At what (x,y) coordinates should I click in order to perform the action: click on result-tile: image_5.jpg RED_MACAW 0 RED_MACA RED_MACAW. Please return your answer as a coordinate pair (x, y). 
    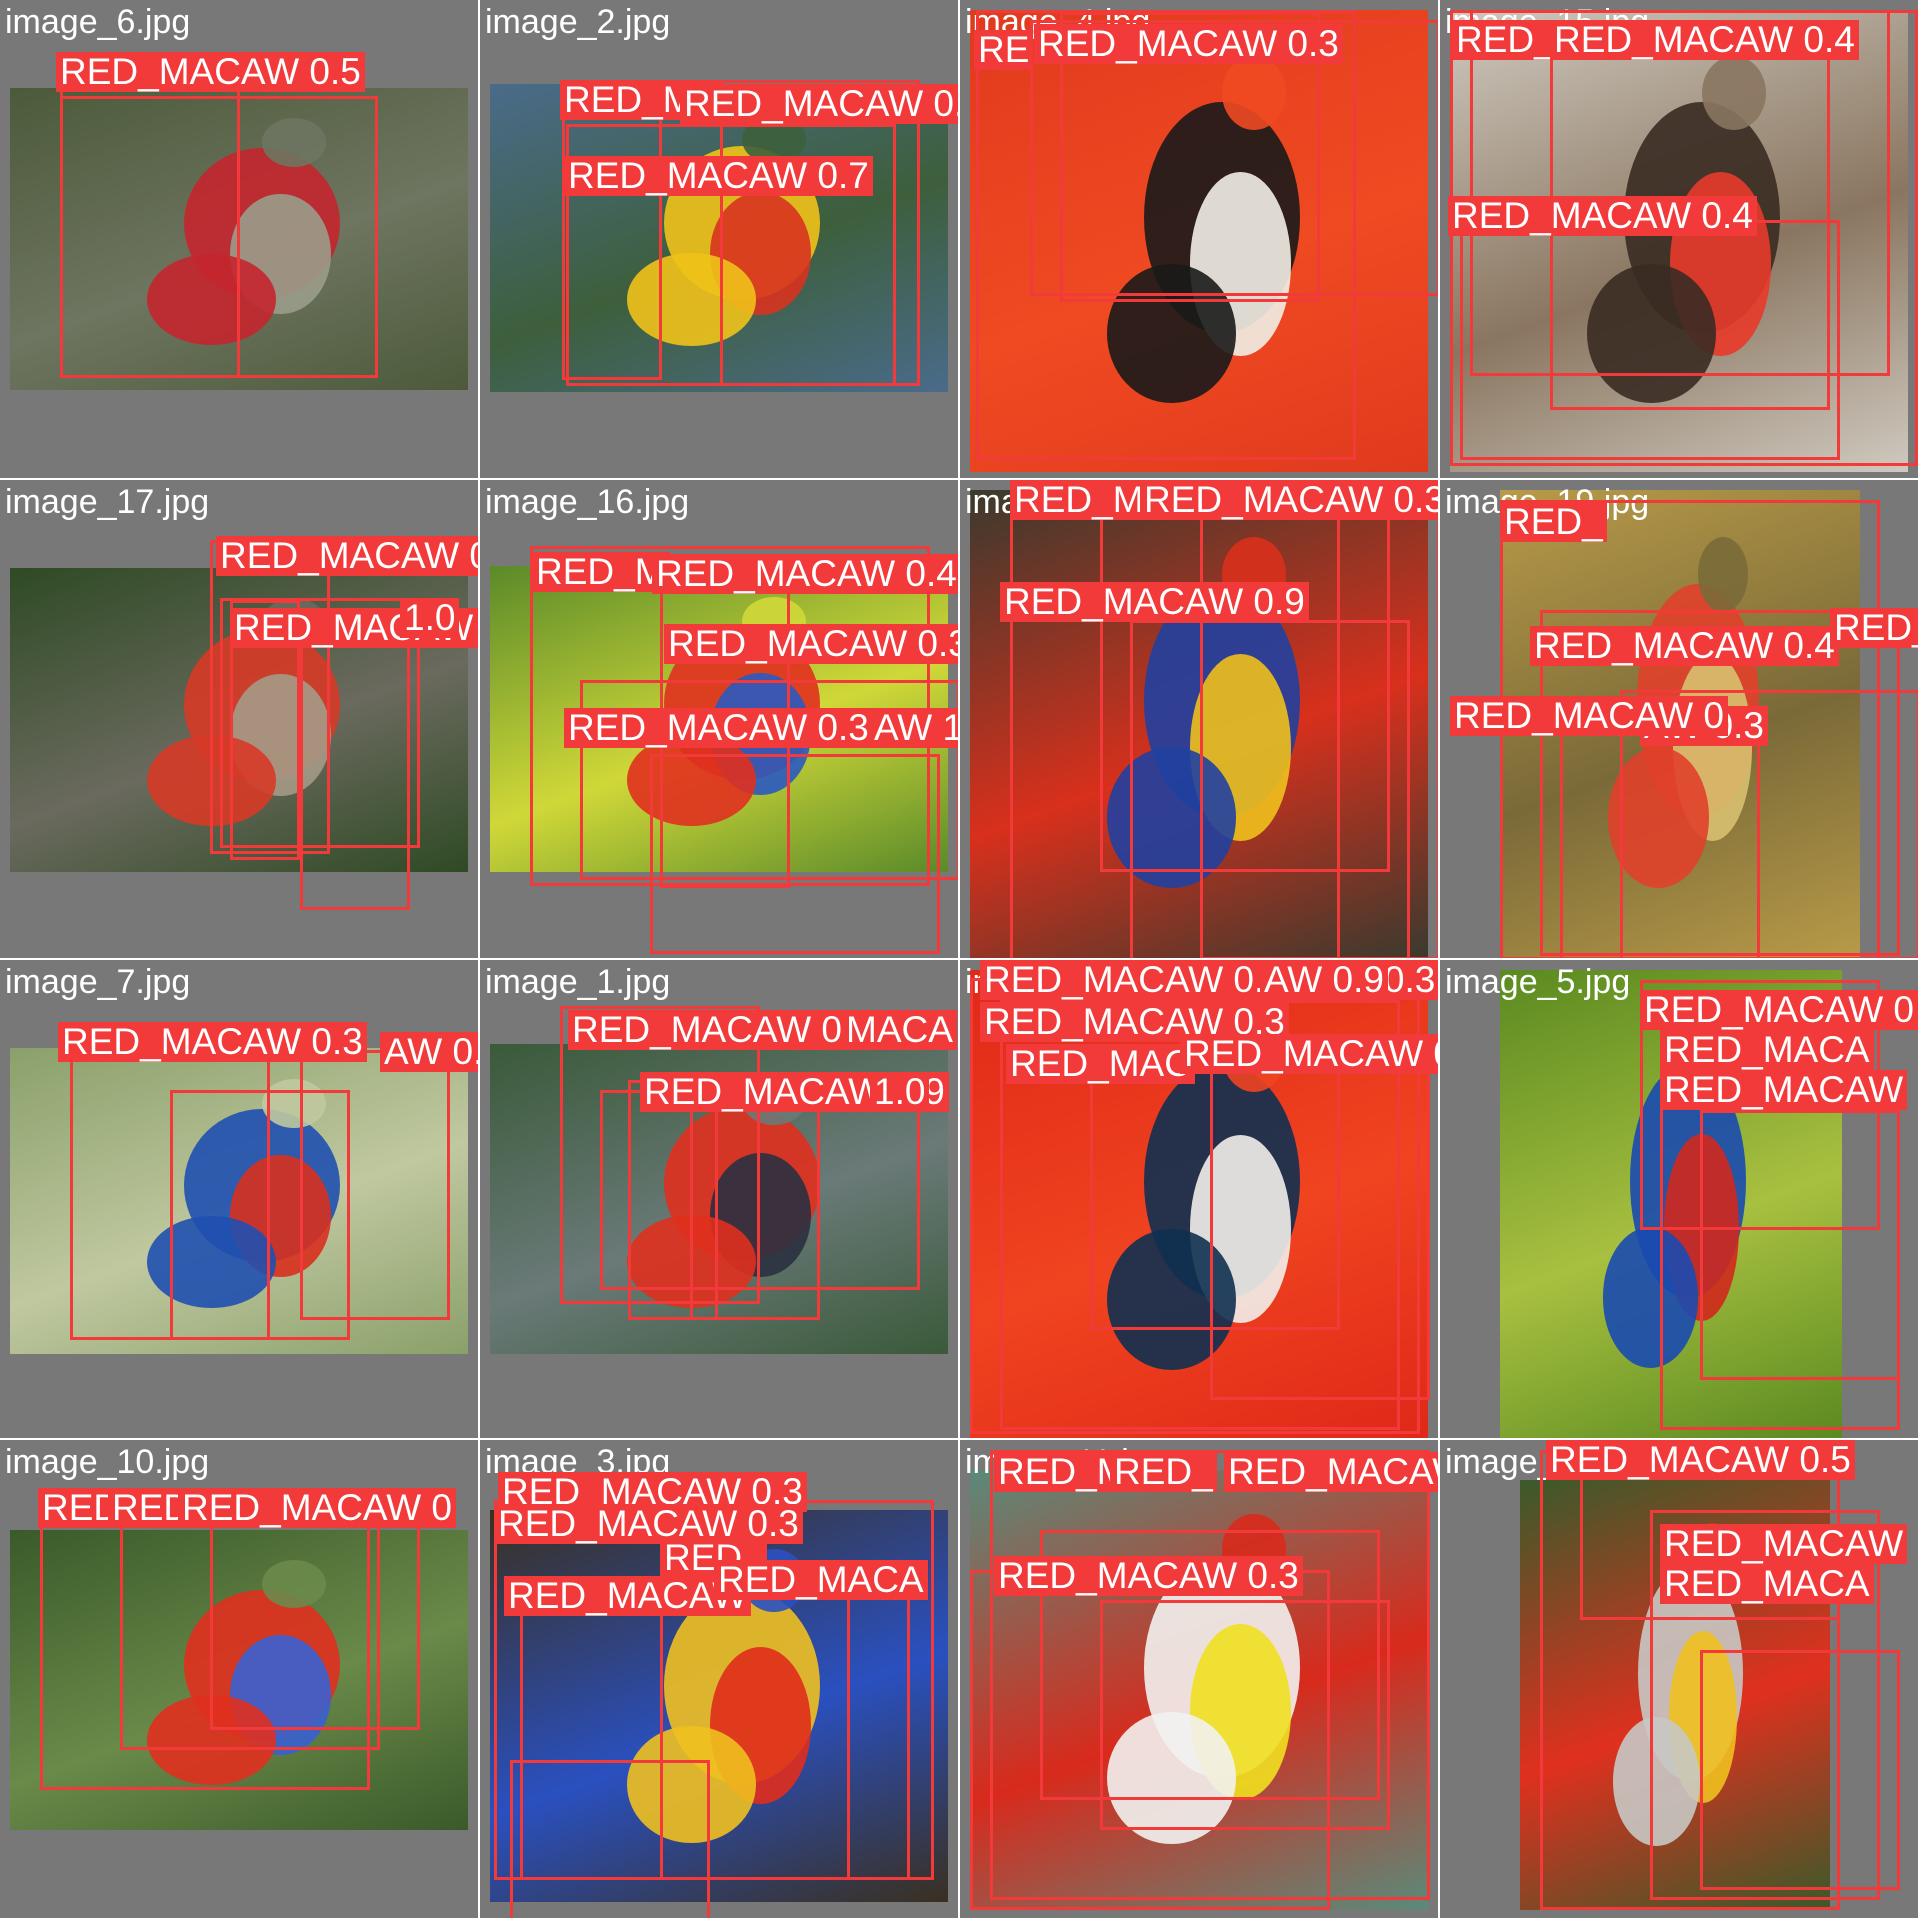
    Looking at the image, I should click on (1679, 1199).